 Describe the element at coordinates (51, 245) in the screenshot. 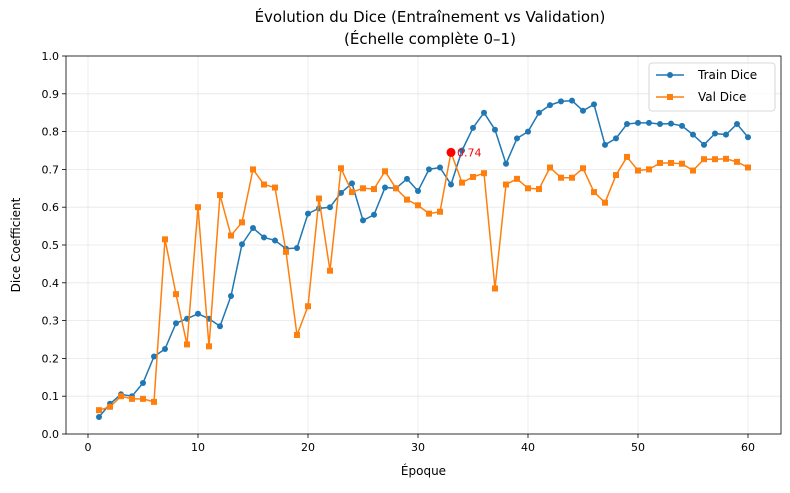

I see `y-tick-label: 0.5` at that location.